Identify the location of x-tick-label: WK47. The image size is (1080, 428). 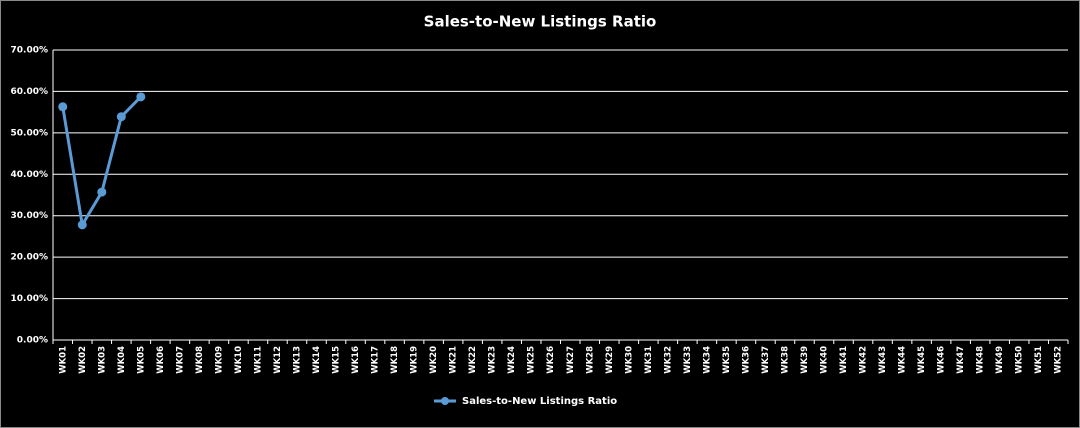
(961, 360).